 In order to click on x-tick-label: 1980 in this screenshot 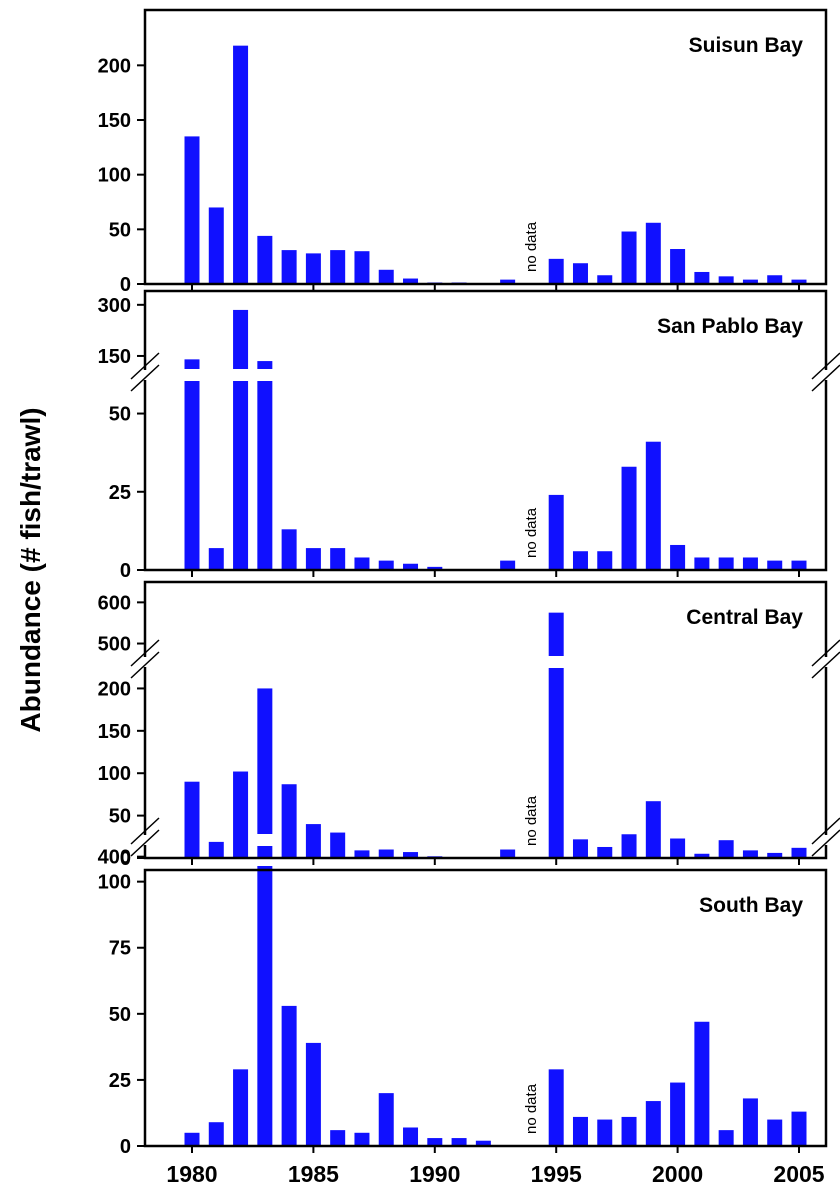, I will do `click(191, 1174)`.